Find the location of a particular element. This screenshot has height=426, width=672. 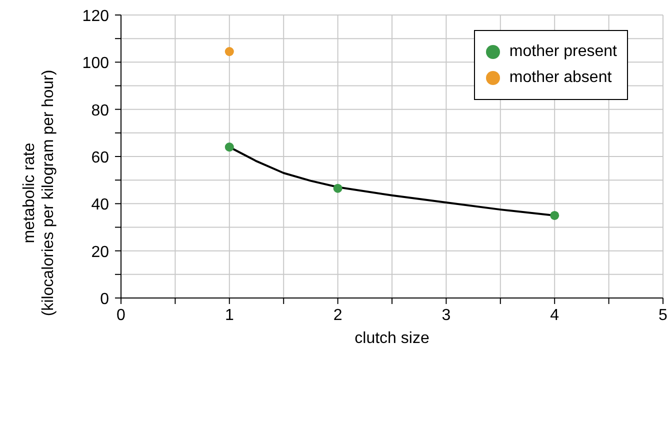

y-tick-label: 80 is located at coordinates (100, 111).